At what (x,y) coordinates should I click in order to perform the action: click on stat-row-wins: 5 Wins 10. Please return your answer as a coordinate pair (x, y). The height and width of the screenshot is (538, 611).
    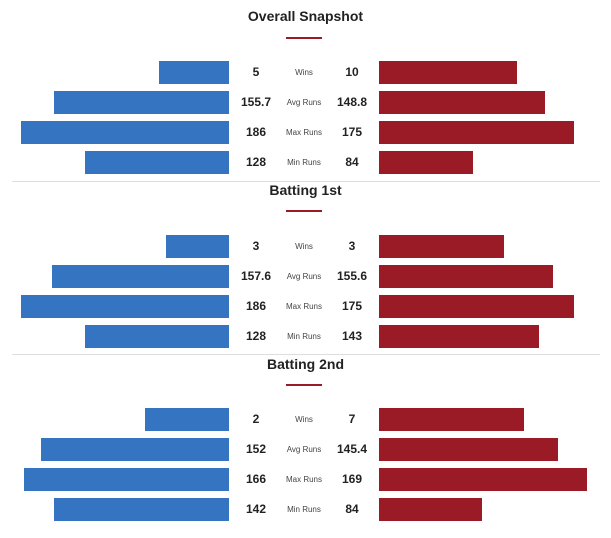
    Looking at the image, I should click on (305, 72).